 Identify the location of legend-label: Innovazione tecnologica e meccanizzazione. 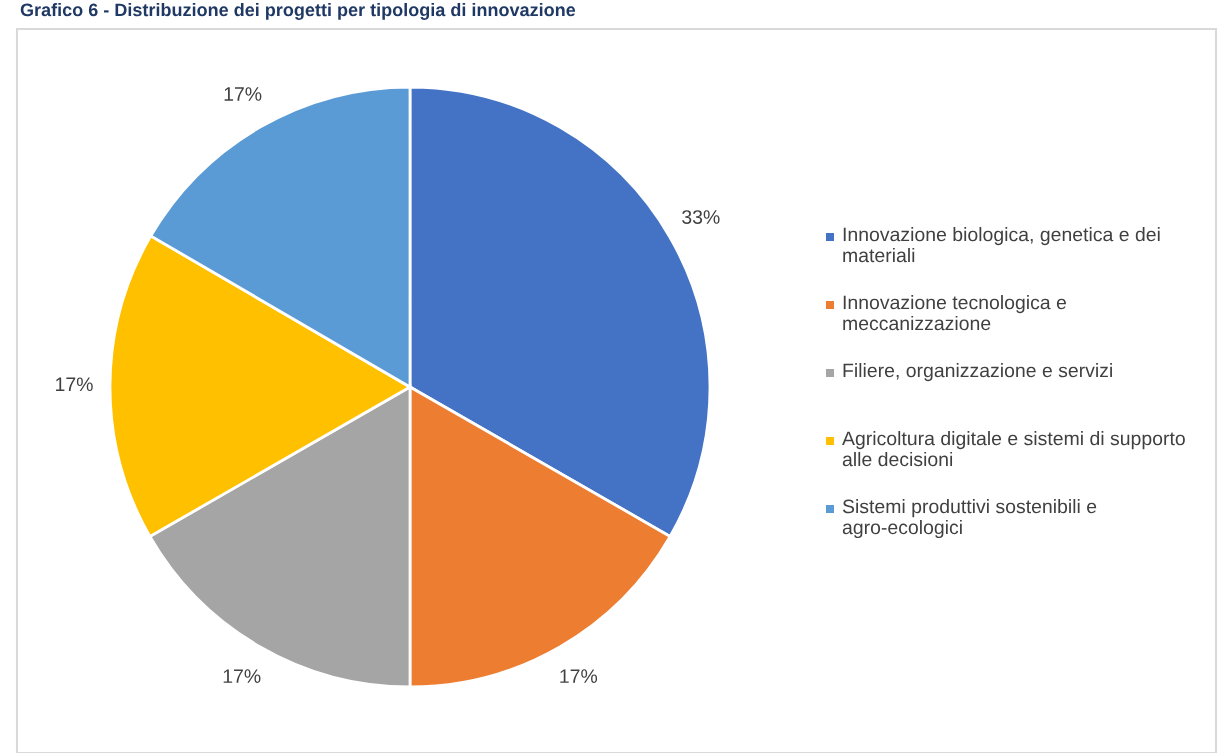
(954, 313).